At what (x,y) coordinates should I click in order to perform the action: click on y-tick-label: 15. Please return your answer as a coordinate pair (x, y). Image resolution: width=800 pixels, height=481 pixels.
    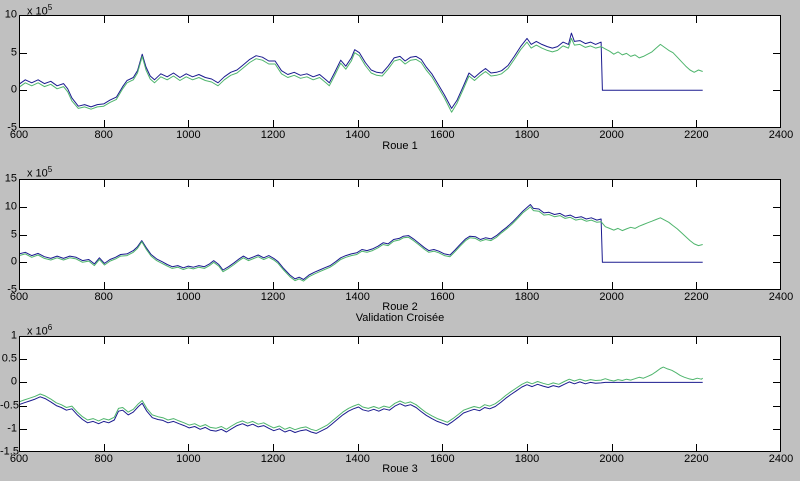
    Looking at the image, I should click on (10, 178).